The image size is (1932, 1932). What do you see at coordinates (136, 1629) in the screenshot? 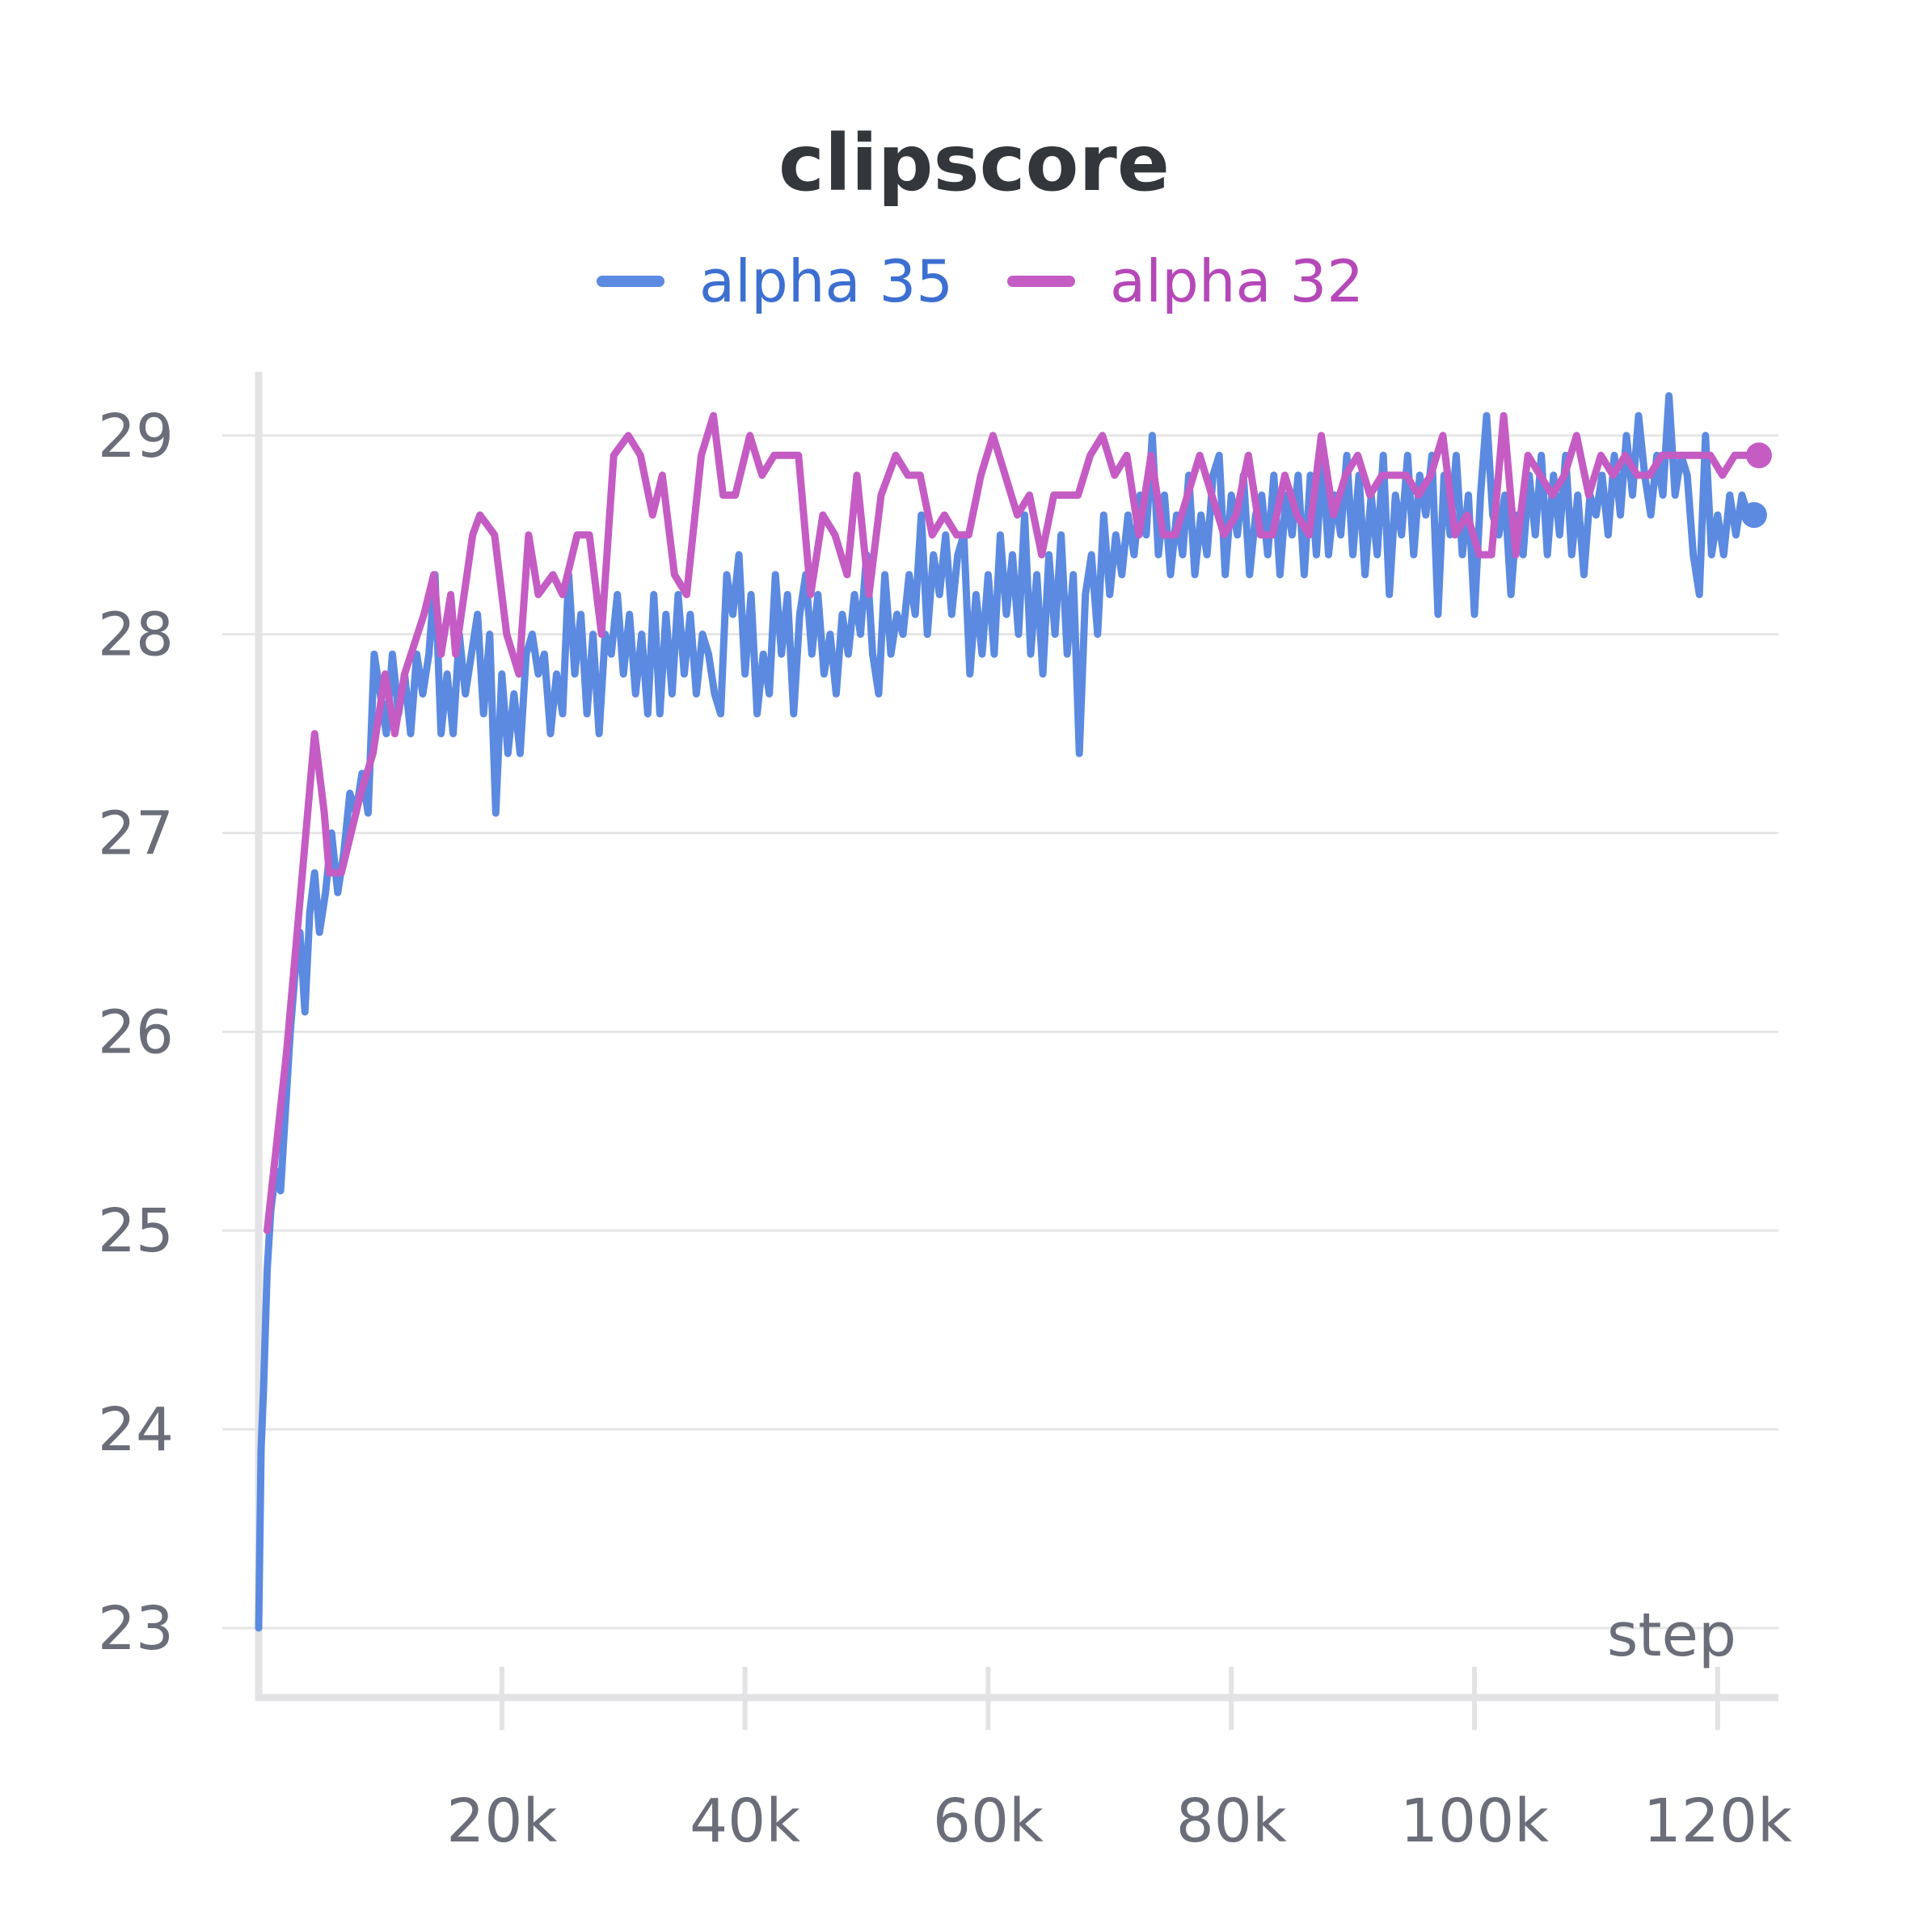
I see `y-tick-label: 23` at bounding box center [136, 1629].